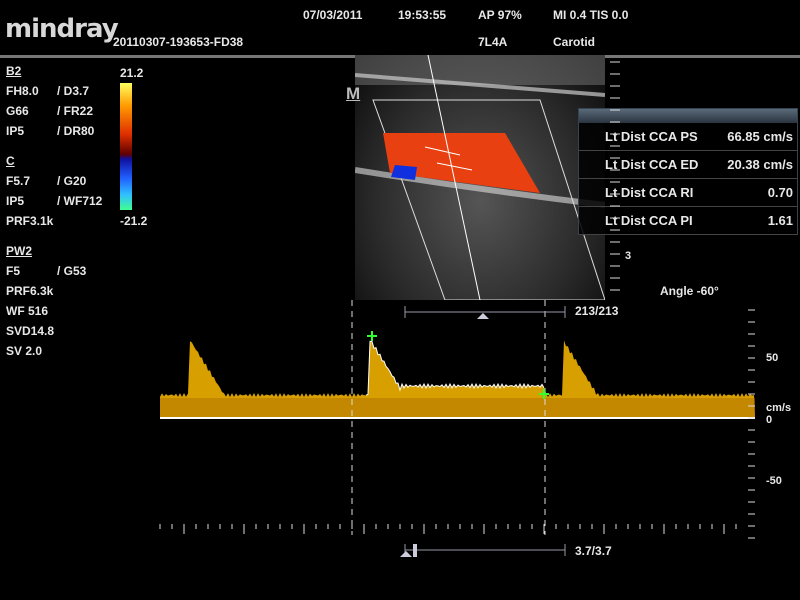 The width and height of the screenshot is (800, 600). I want to click on color-scale-max: 21.2, so click(132, 73).